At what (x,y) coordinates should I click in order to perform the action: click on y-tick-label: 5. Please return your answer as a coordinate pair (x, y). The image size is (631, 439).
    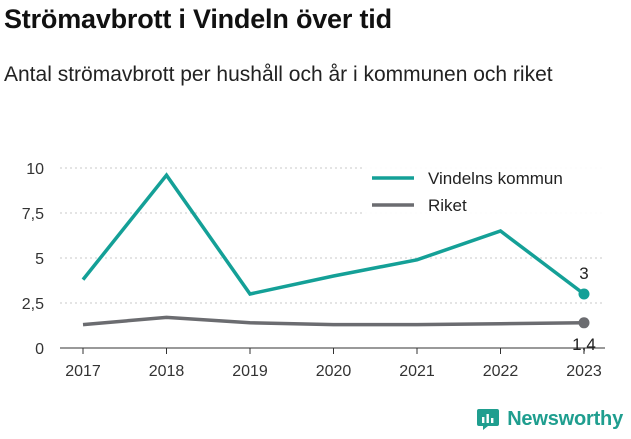
    Looking at the image, I should click on (39, 259).